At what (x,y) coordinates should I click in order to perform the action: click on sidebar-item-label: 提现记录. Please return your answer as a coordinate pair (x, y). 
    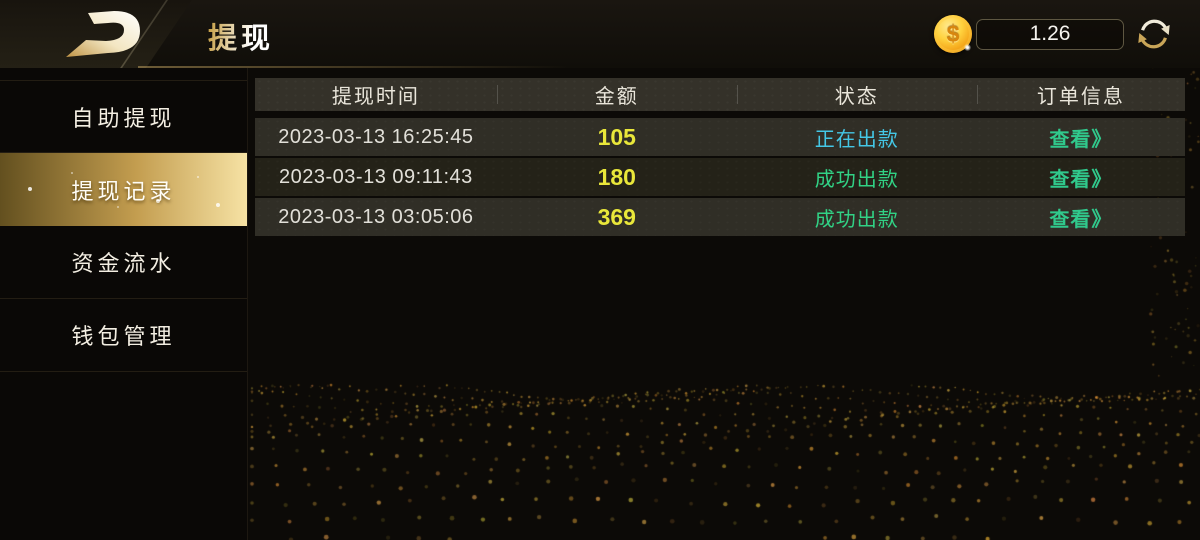
    Looking at the image, I should click on (123, 191).